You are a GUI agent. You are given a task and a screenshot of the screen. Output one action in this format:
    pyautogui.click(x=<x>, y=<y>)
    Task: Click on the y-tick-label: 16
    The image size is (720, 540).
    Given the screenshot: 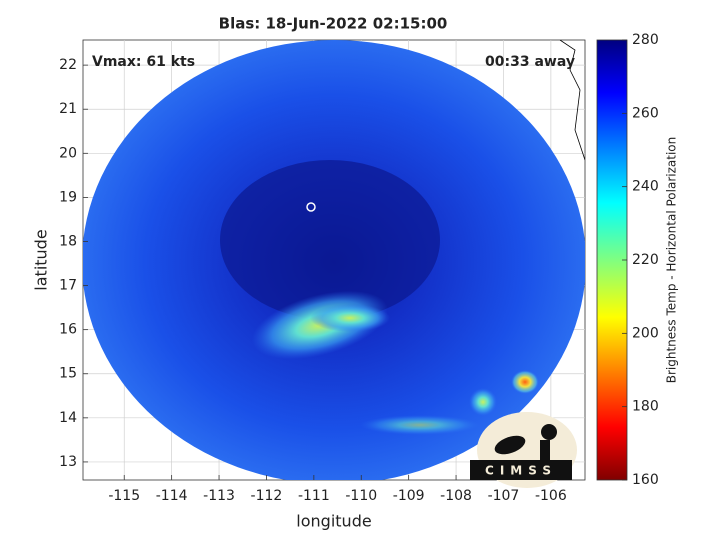 What is the action you would take?
    pyautogui.click(x=68, y=330)
    